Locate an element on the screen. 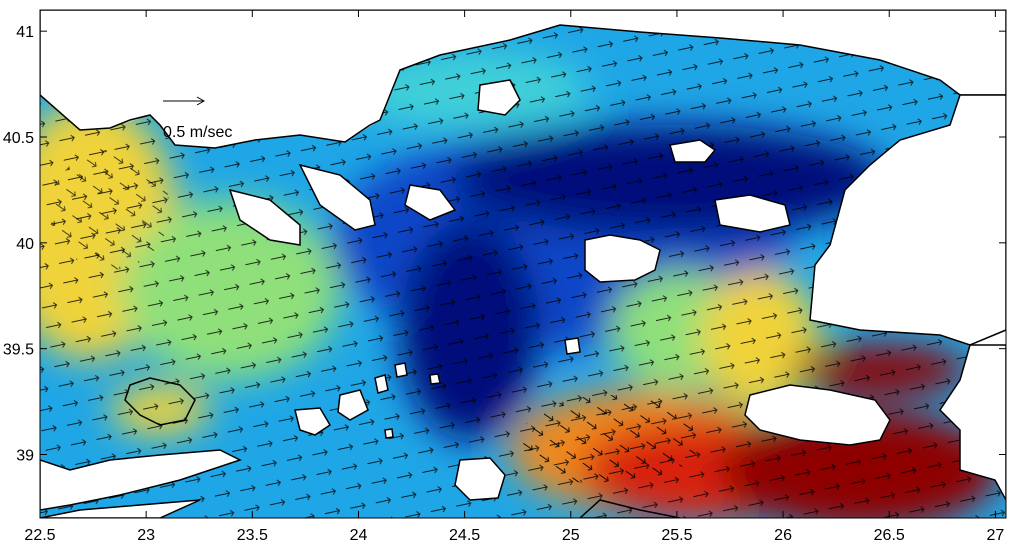 The width and height of the screenshot is (1024, 556). x-tick-label: 23.5 is located at coordinates (252, 535).